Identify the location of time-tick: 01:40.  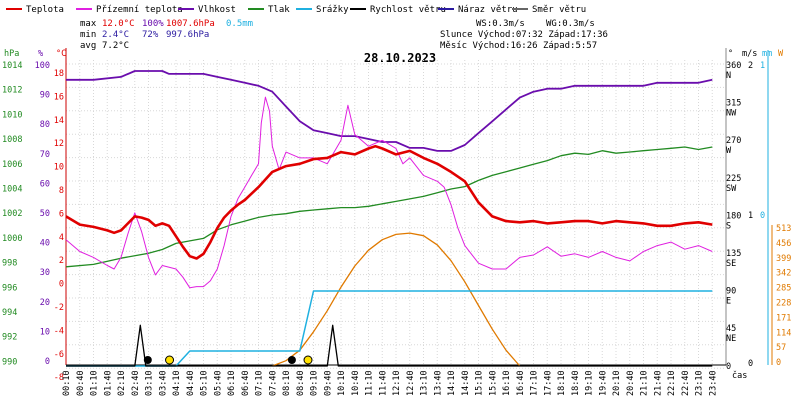
(108, 383).